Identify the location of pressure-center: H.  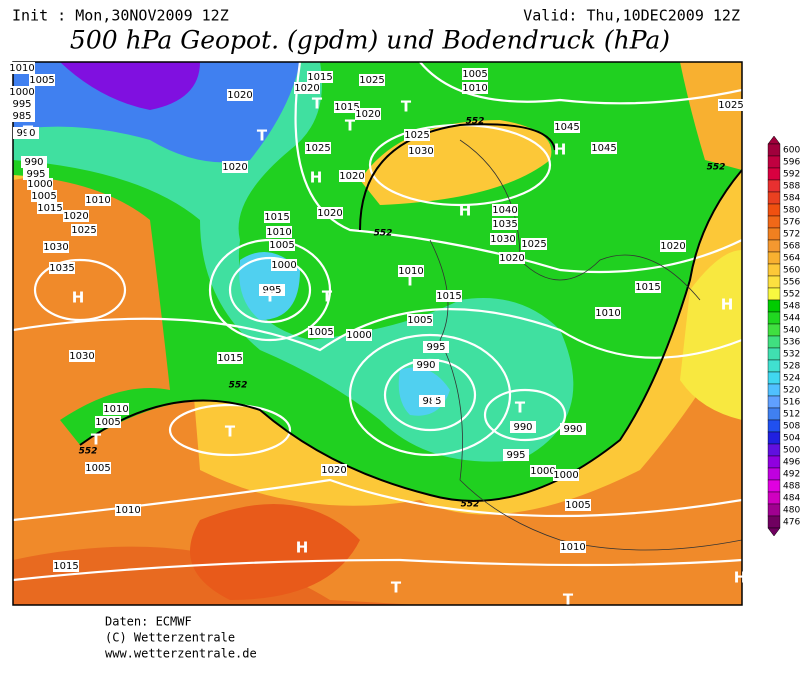
(465, 211).